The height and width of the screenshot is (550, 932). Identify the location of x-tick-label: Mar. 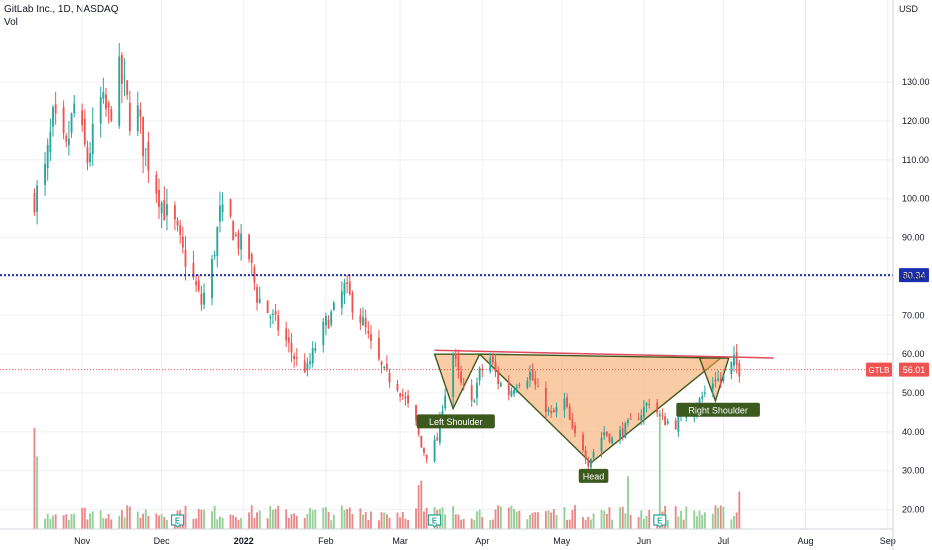
(400, 541).